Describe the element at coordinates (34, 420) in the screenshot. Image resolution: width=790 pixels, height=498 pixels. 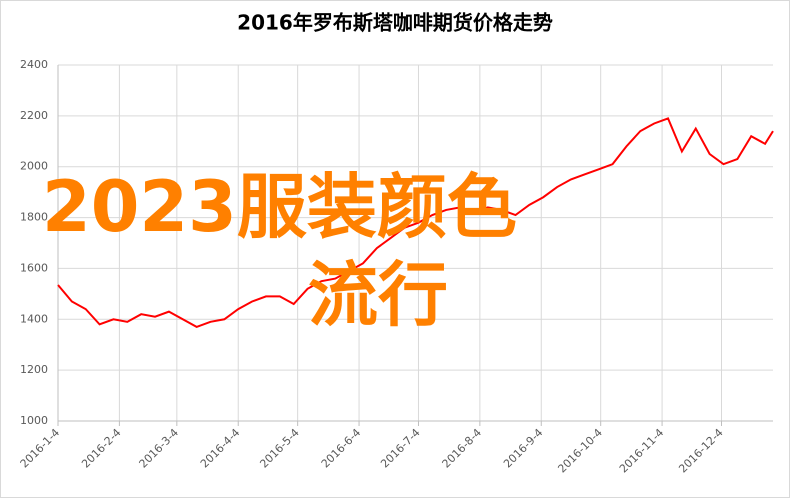
I see `y-tick-label: 1000` at that location.